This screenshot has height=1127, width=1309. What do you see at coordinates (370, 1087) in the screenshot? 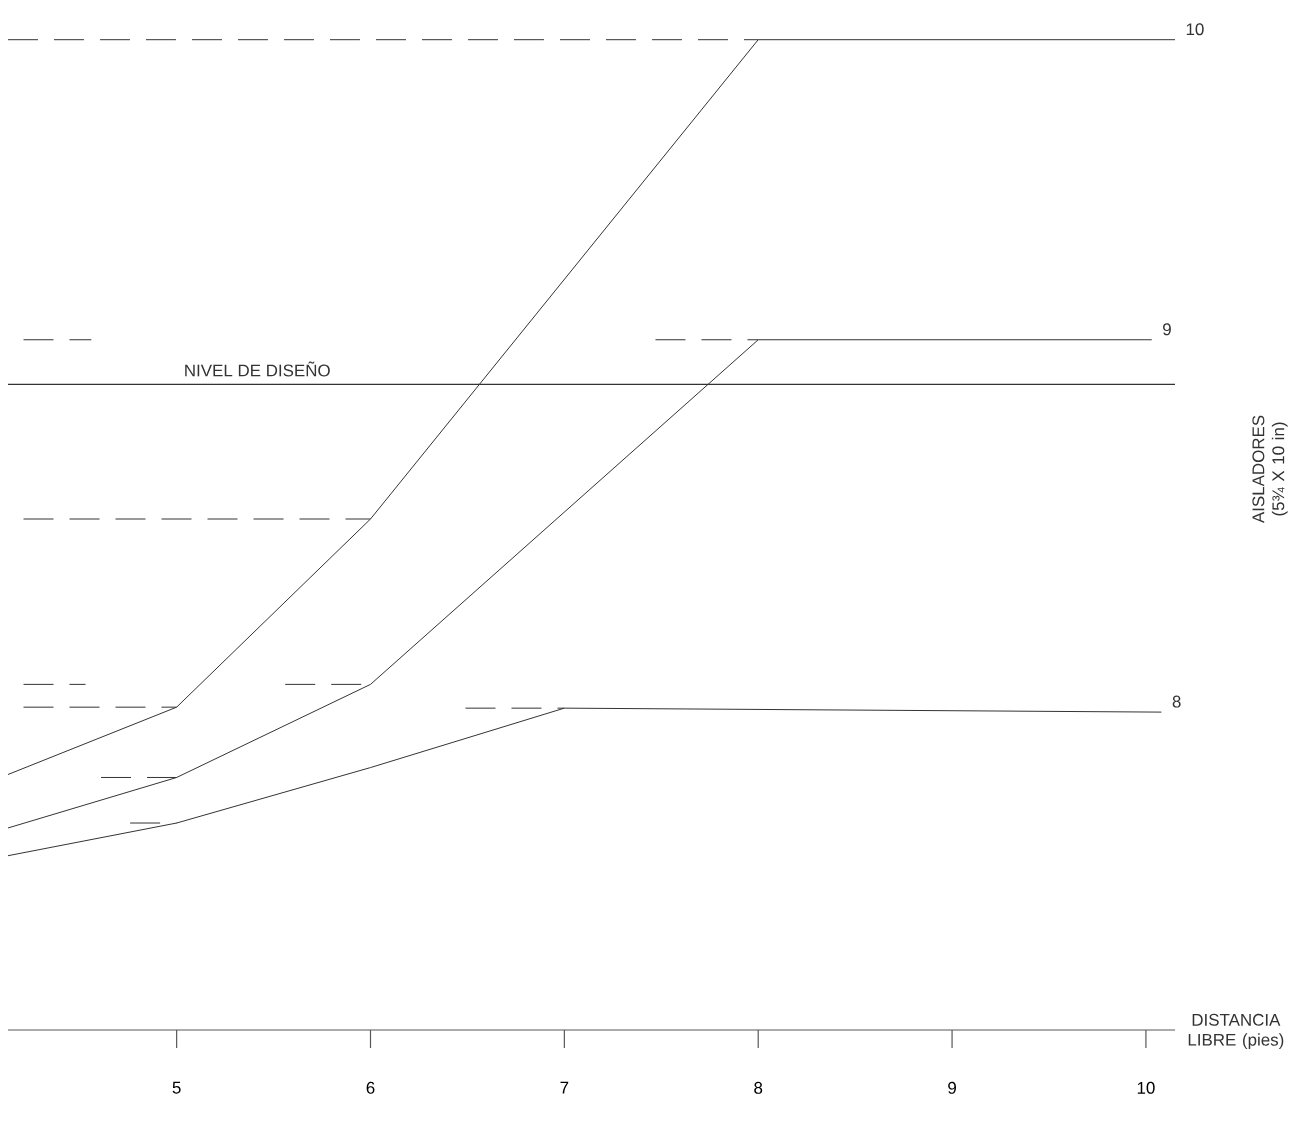
I see `x-tick-label: 6` at bounding box center [370, 1087].